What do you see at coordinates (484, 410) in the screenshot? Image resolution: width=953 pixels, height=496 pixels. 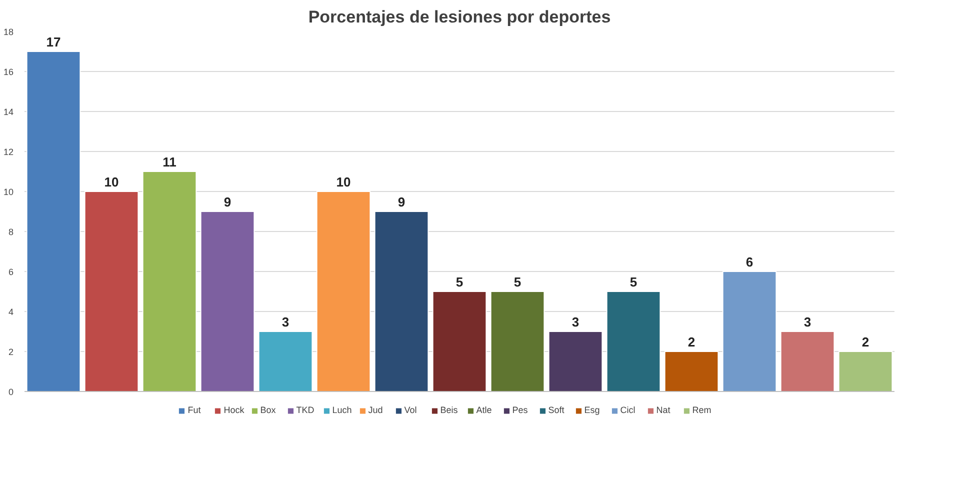 I see `legend-label: Atle` at bounding box center [484, 410].